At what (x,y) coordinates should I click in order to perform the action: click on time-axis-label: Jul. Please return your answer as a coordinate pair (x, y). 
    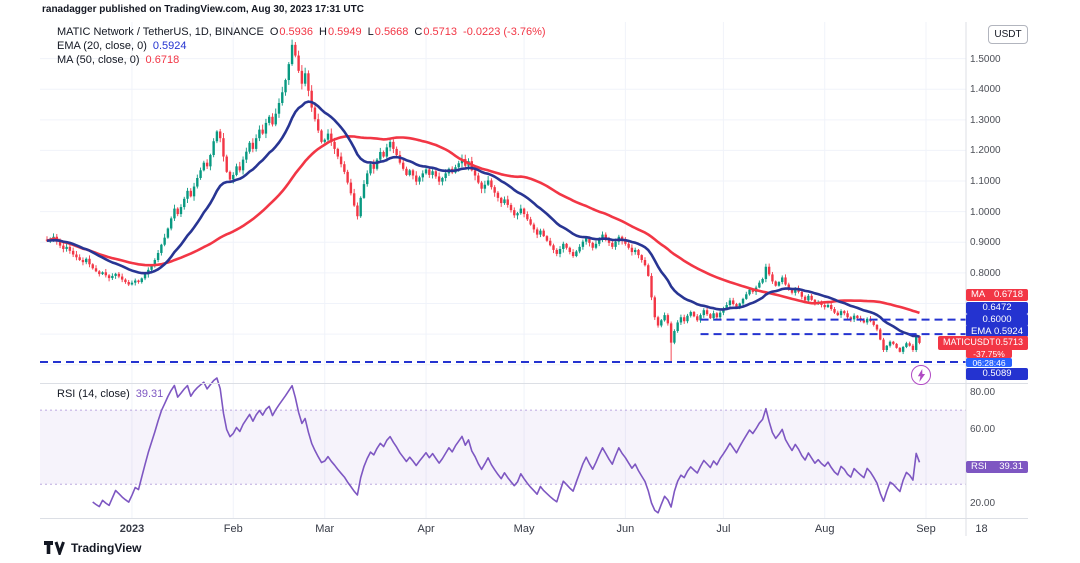
    Looking at the image, I should click on (723, 529).